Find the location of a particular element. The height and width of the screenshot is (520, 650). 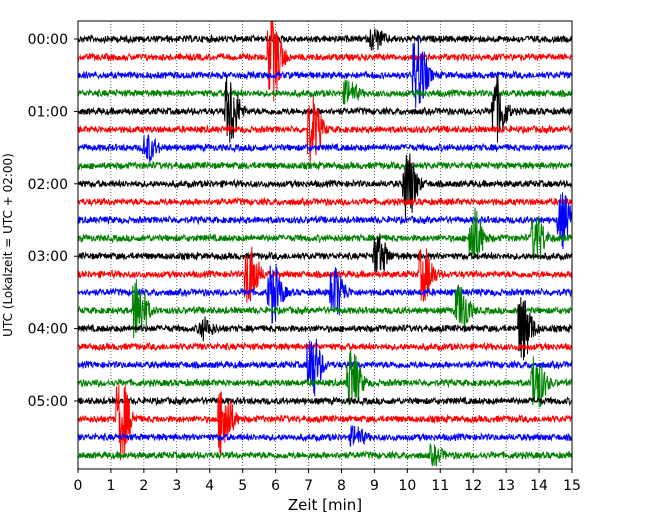

y-axis-ticks: 00:00 01:00 02:00 03:00 04:00 05:00 is located at coordinates (53, 221).